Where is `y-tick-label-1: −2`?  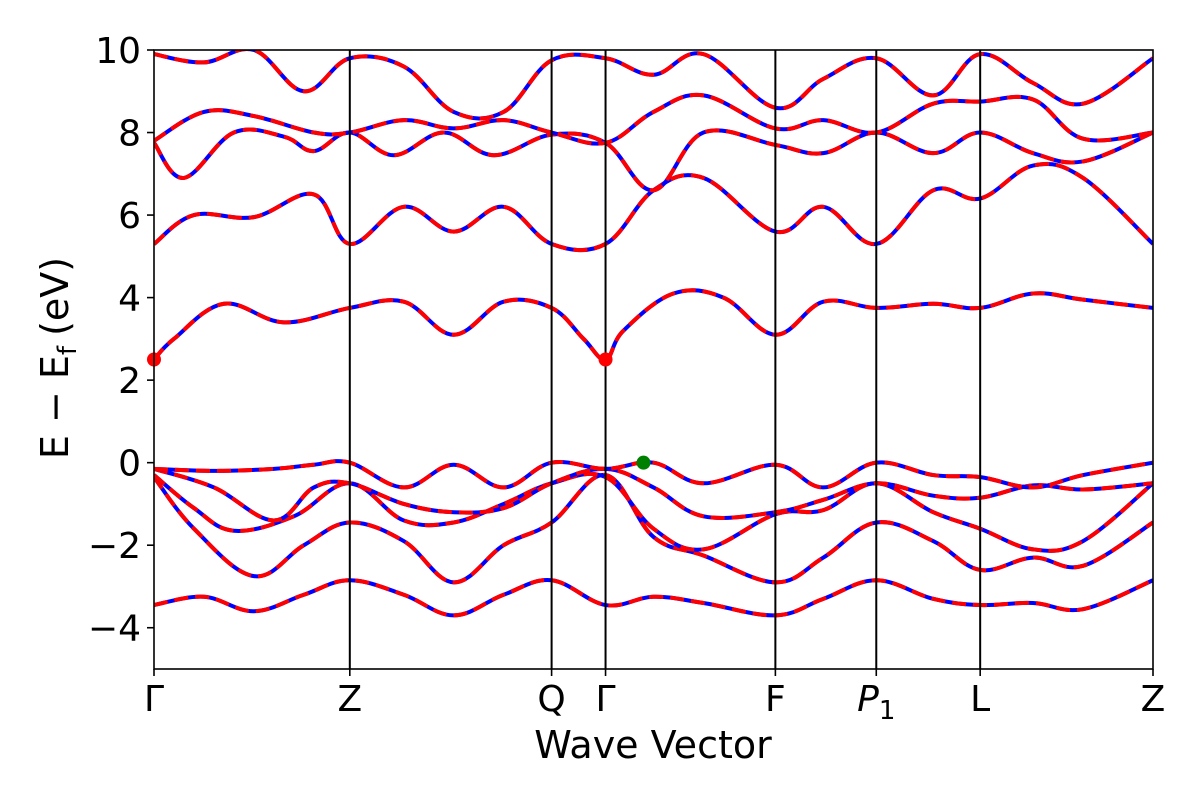 y-tick-label-1: −2 is located at coordinates (114, 546).